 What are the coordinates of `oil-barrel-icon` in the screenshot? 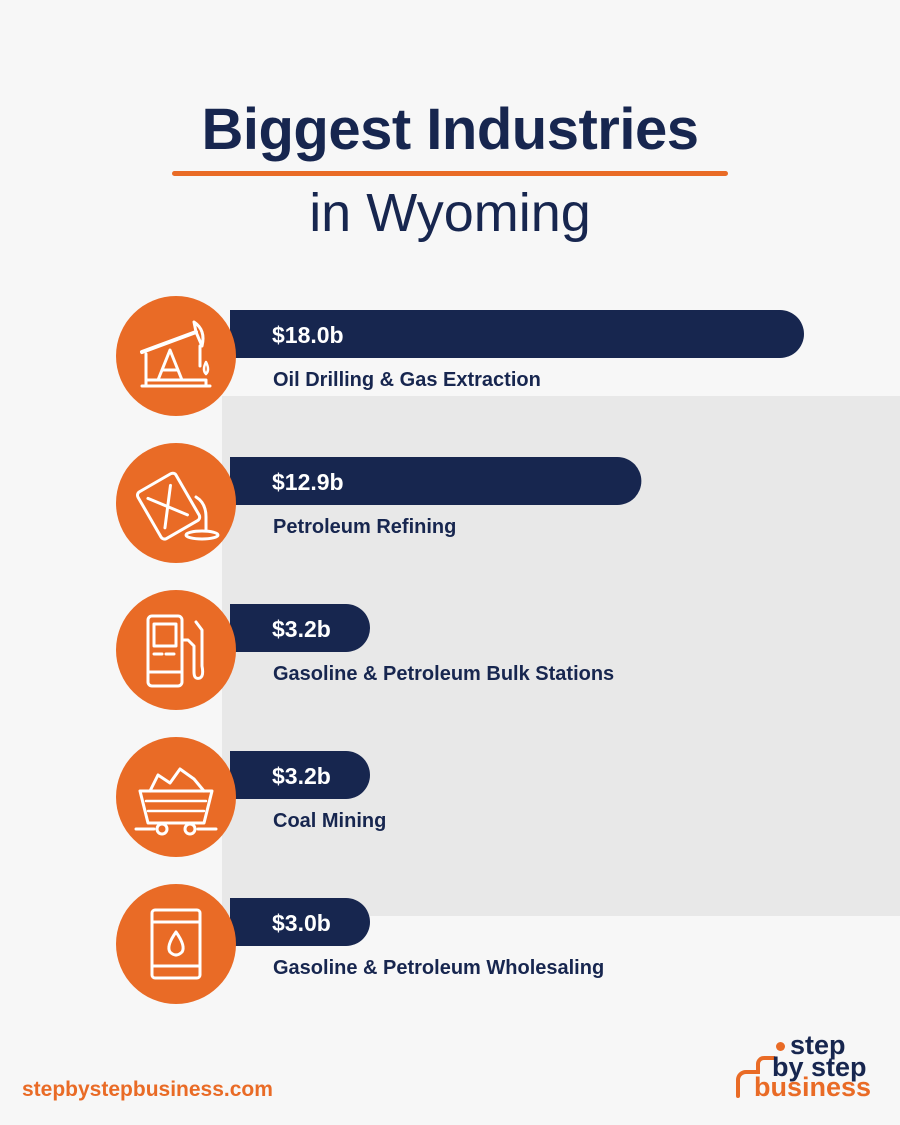 It's located at (176, 944).